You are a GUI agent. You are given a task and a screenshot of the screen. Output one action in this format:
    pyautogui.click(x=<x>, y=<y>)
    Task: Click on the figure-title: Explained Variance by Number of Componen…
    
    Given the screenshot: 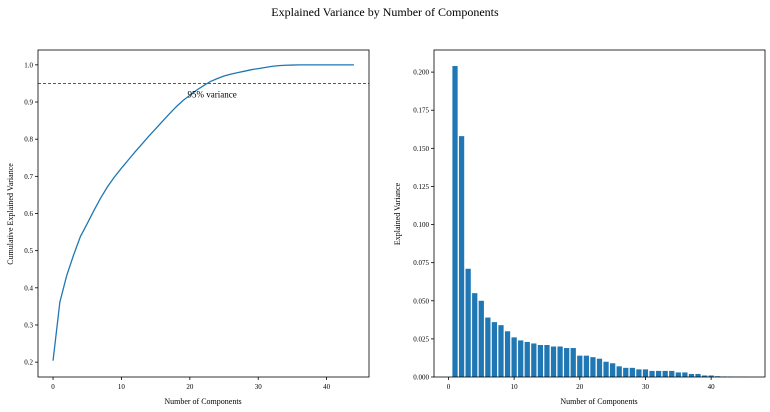 What is the action you would take?
    pyautogui.click(x=385, y=12)
    